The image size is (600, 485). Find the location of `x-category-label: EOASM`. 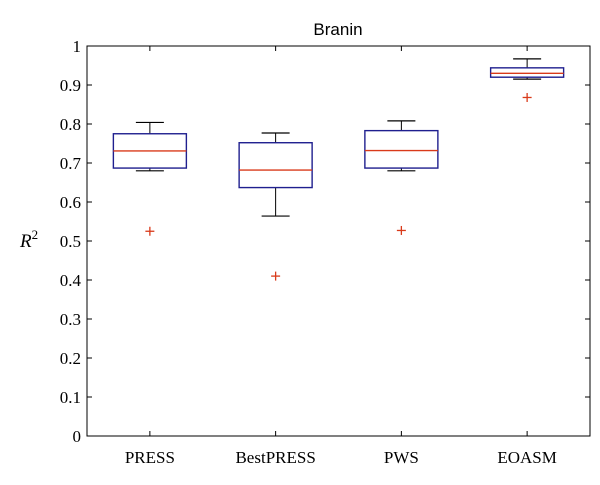

x-category-label: EOASM is located at coordinates (527, 457).